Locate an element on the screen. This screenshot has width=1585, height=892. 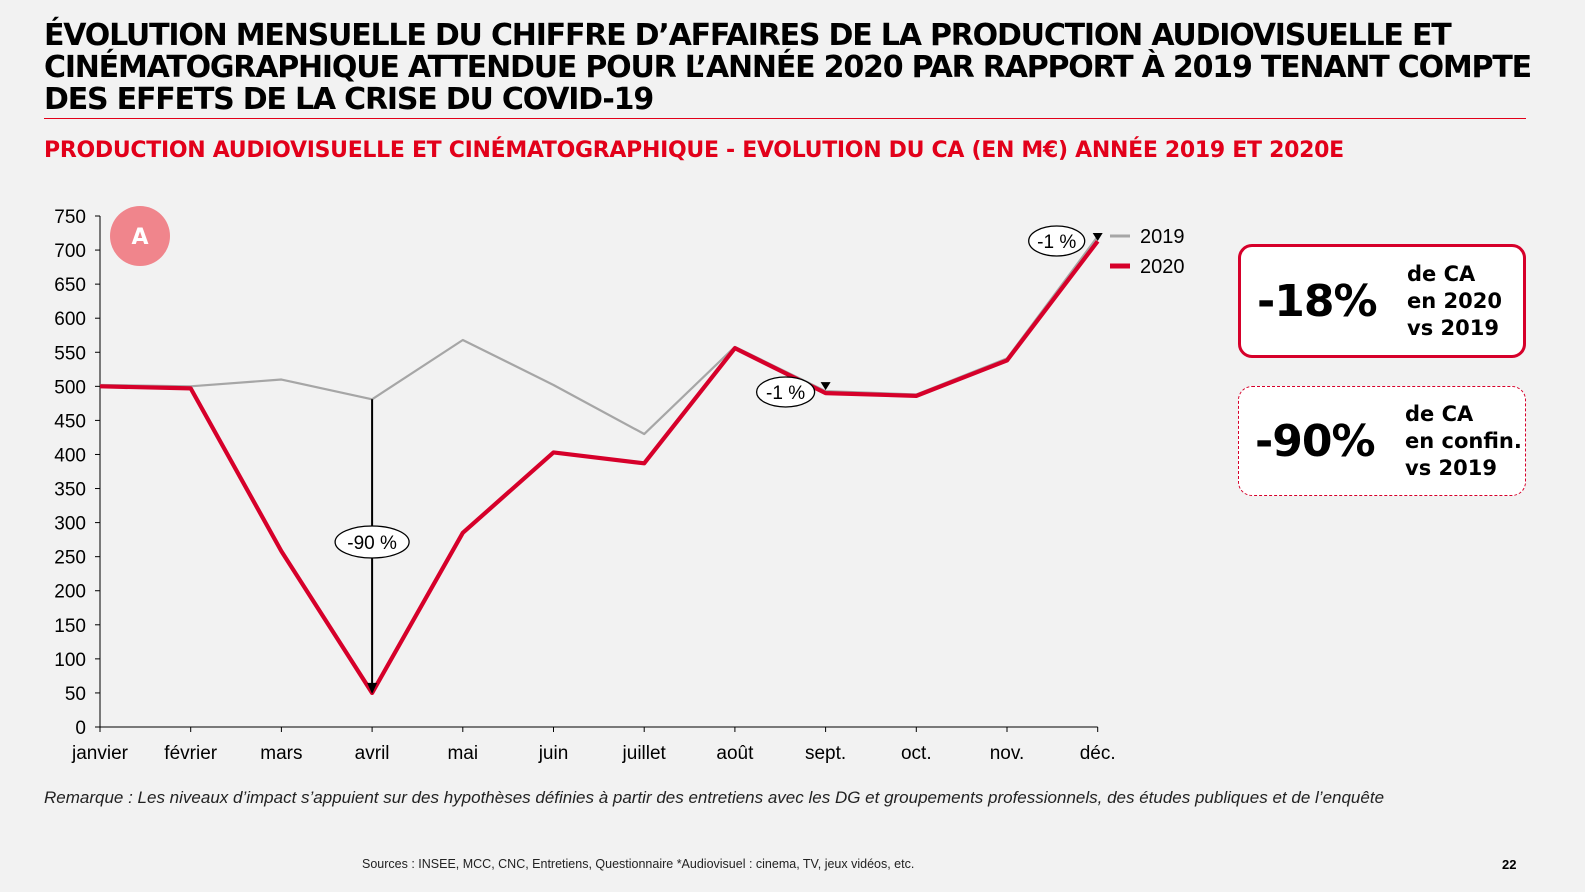
kpi-lockdown-value: -90% is located at coordinates (1315, 441).